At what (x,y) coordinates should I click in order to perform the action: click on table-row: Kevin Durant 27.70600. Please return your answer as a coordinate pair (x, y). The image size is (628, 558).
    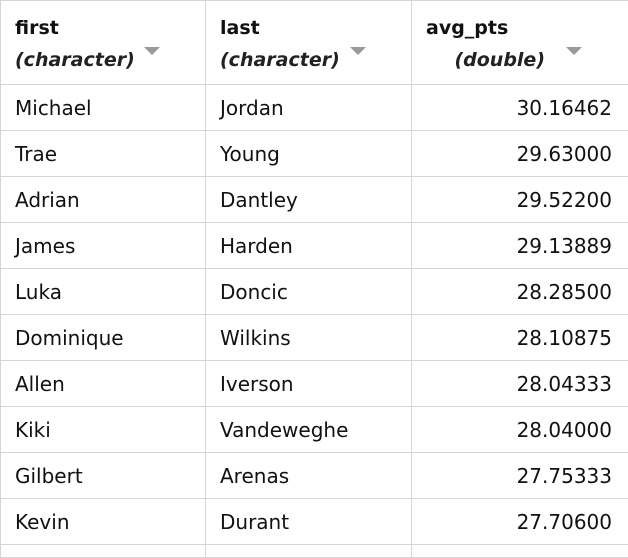
    Looking at the image, I should click on (314, 522).